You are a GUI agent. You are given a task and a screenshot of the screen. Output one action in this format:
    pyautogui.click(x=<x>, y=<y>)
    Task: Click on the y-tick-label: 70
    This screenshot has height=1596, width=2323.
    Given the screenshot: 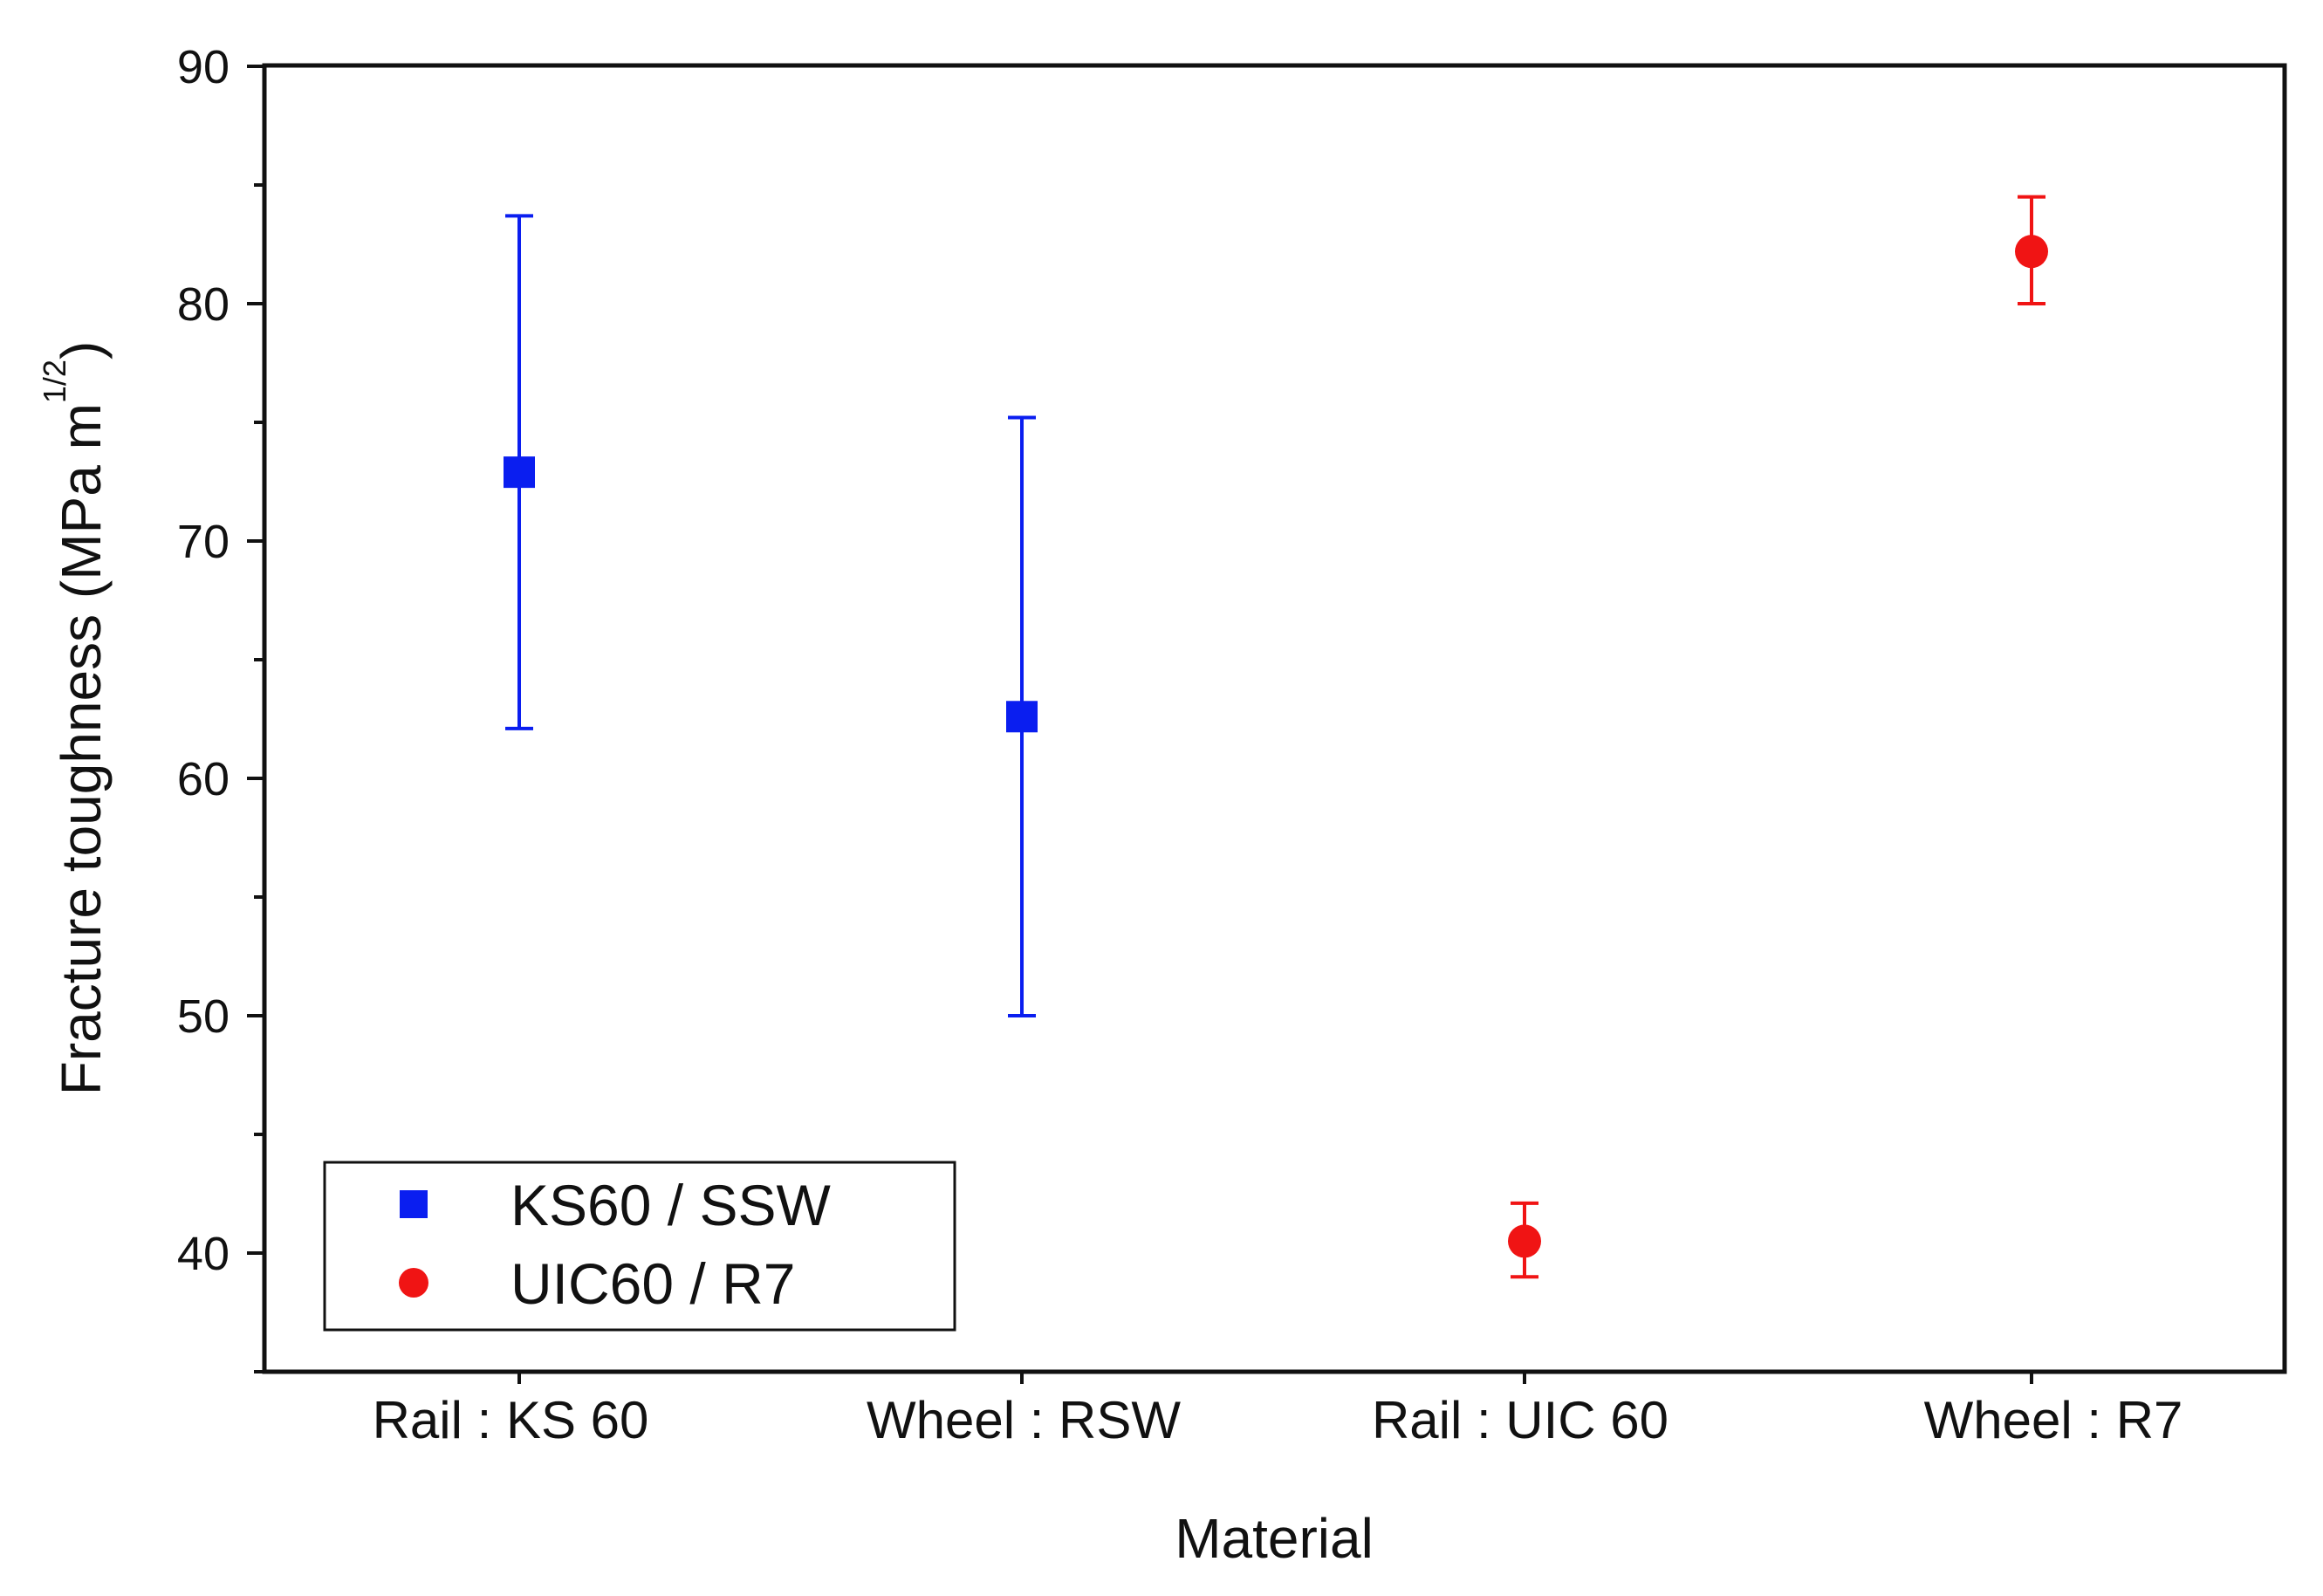 What is the action you would take?
    pyautogui.click(x=204, y=542)
    